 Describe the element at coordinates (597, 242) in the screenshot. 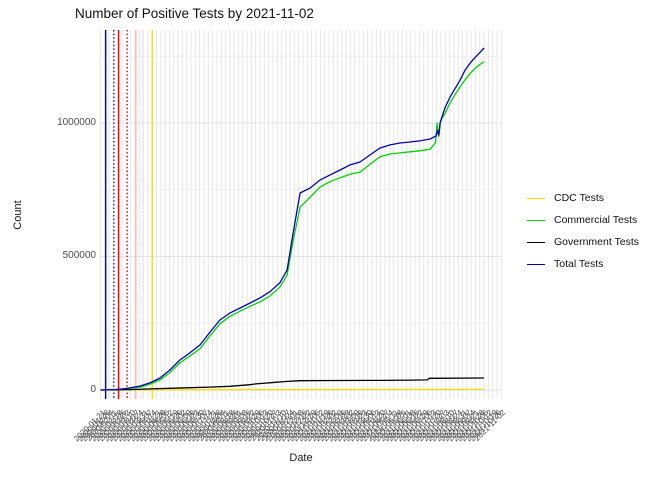

I see `legend-label: Government Tests` at that location.